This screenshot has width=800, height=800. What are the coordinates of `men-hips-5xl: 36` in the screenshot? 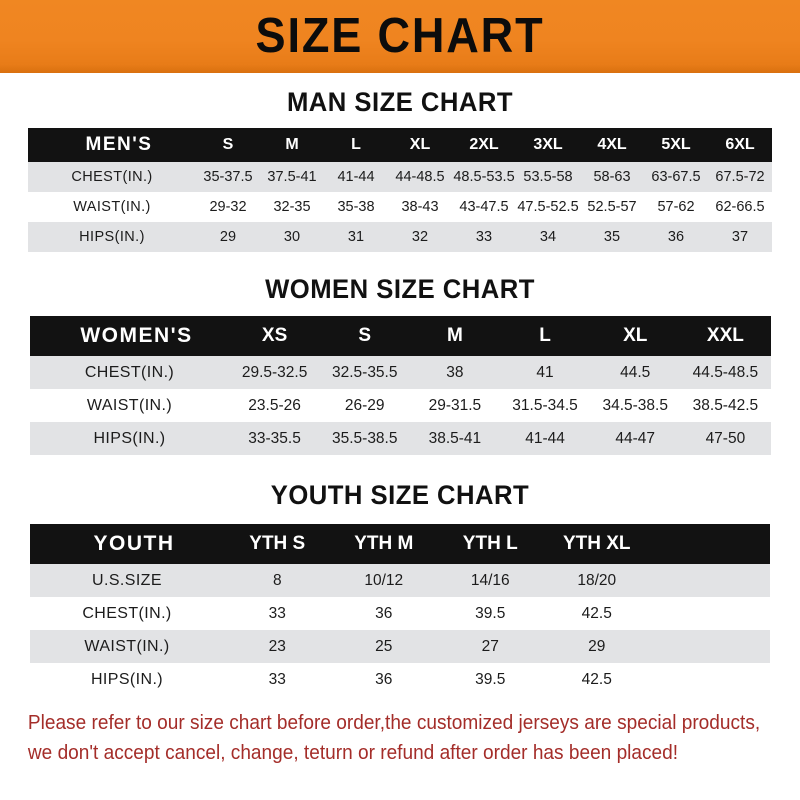 It's located at (676, 237).